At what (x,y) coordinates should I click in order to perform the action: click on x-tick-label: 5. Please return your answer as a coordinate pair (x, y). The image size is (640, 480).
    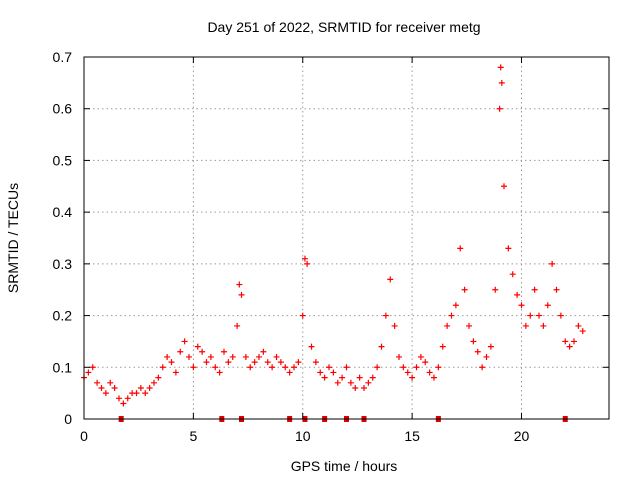
    Looking at the image, I should click on (193, 436).